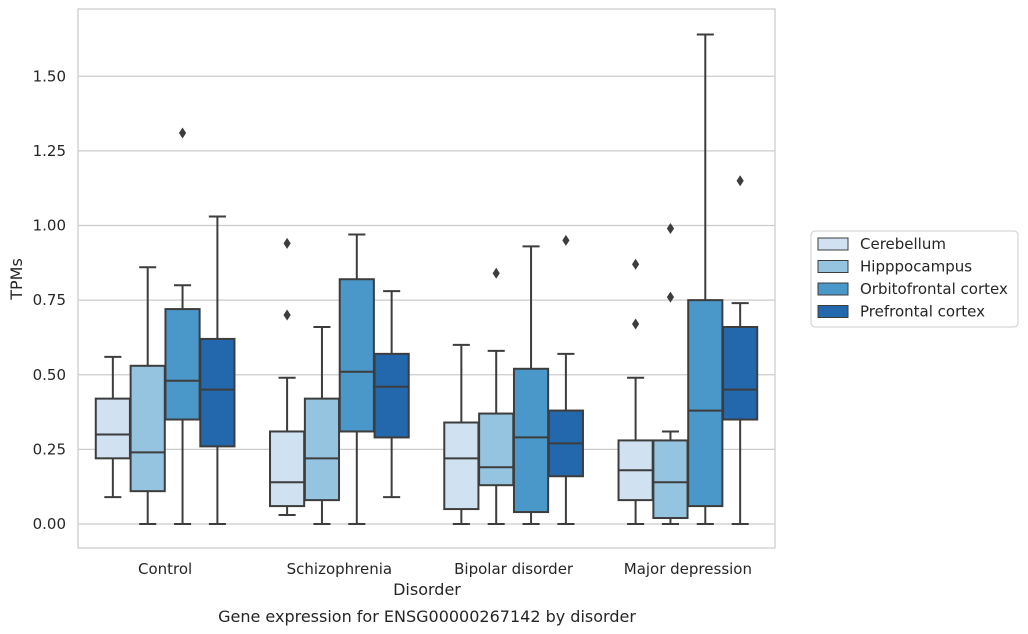 This screenshot has width=1028, height=634. Describe the element at coordinates (165, 569) in the screenshot. I see `x-tick-label: Control` at that location.